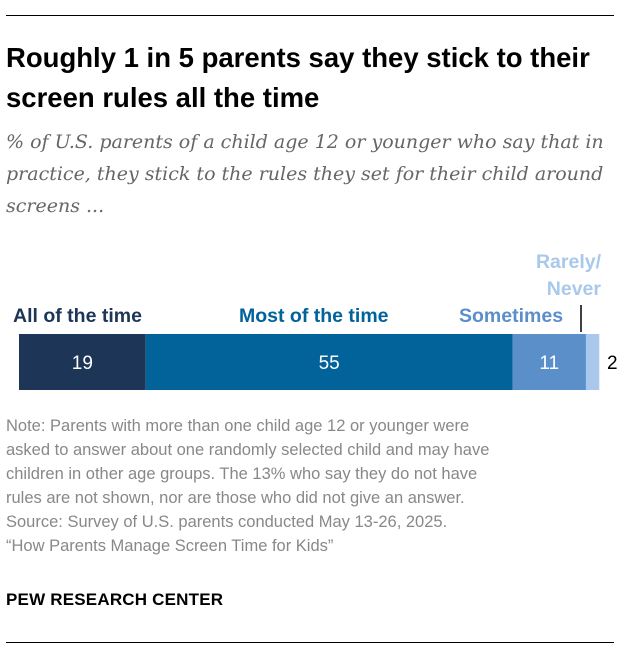 The image size is (620, 658). I want to click on label-all-of-the-time: All of the time, so click(77, 316).